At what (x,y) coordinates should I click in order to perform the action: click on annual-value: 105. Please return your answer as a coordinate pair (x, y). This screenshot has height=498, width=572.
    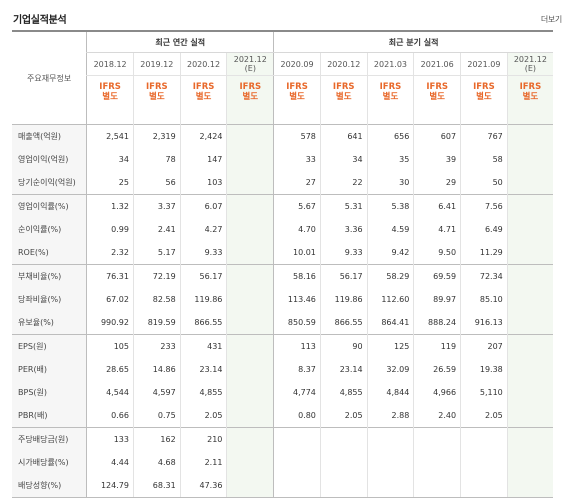
    Looking at the image, I should click on (110, 346).